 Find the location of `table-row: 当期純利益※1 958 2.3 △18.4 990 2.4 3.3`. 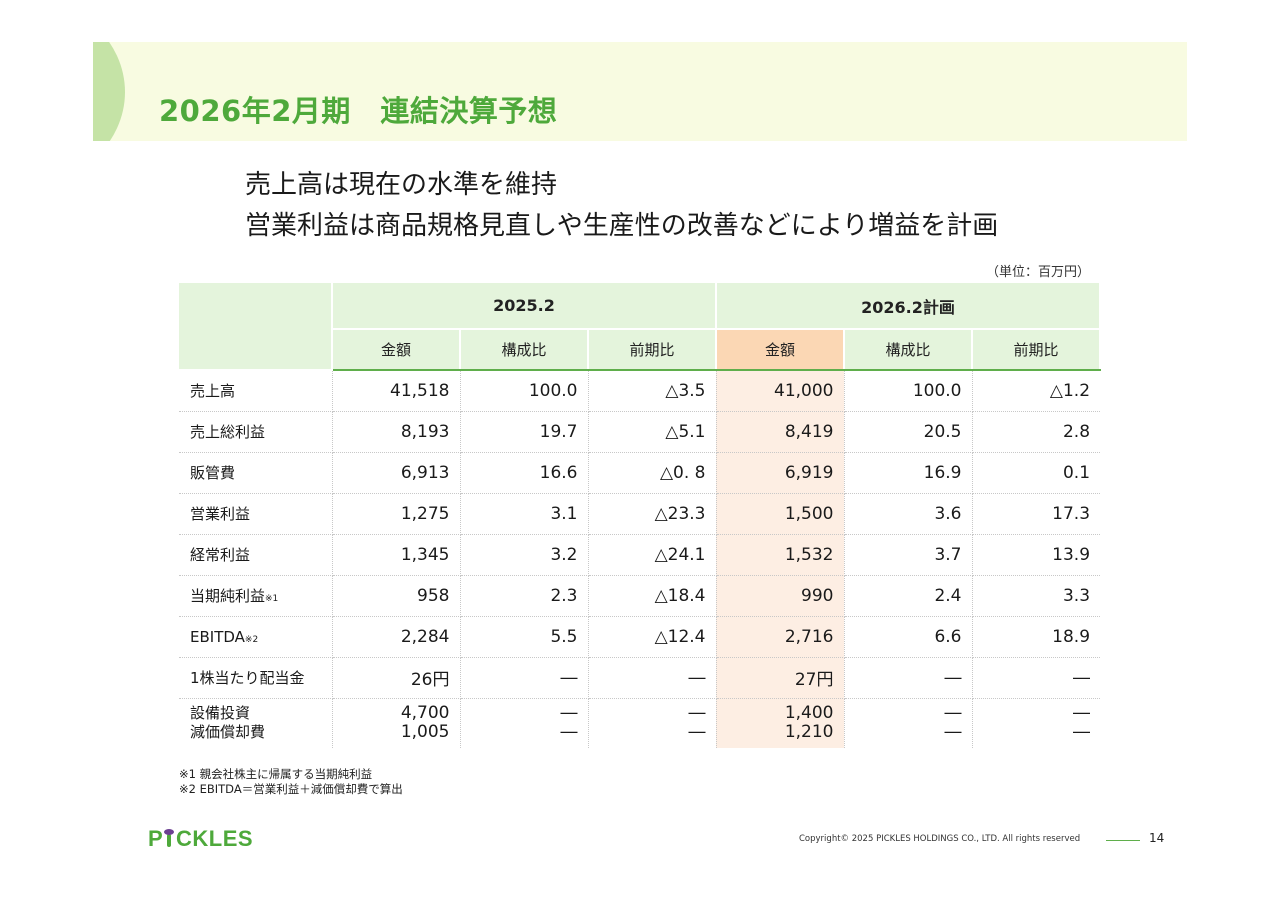

table-row: 当期純利益※1 958 2.3 △18.4 990 2.4 3.3 is located at coordinates (640, 596).